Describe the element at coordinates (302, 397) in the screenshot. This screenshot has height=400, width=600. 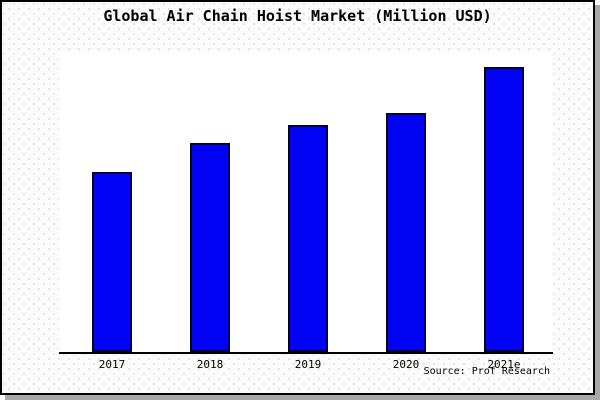
I see `drop-shadow-bottom-edge` at that location.